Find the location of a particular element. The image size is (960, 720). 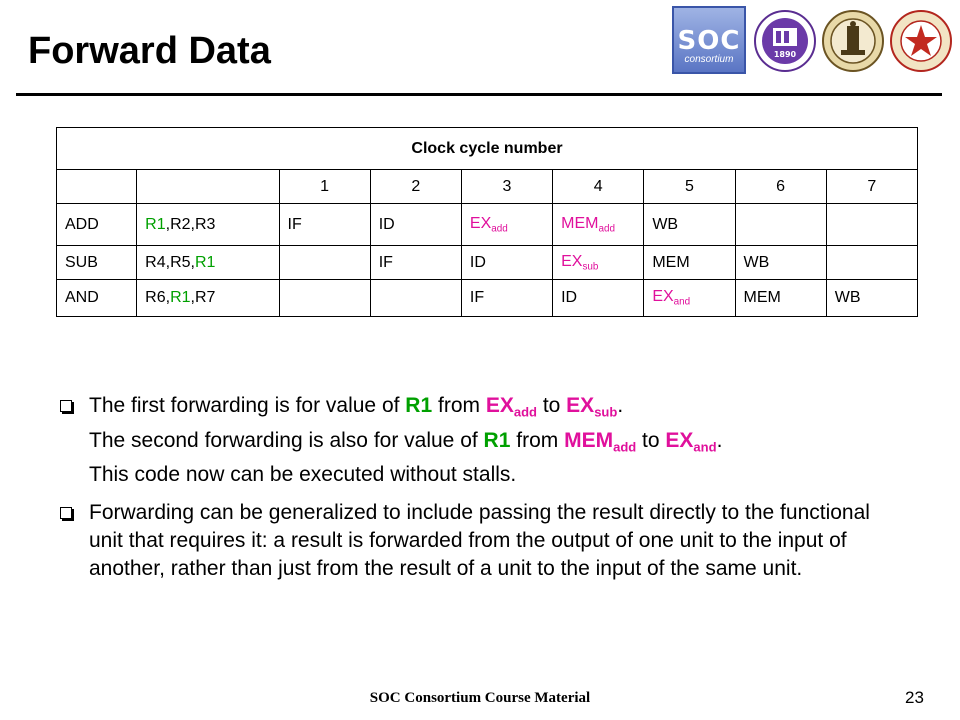

soc-logo-text: SOC is located at coordinates (709, 41).